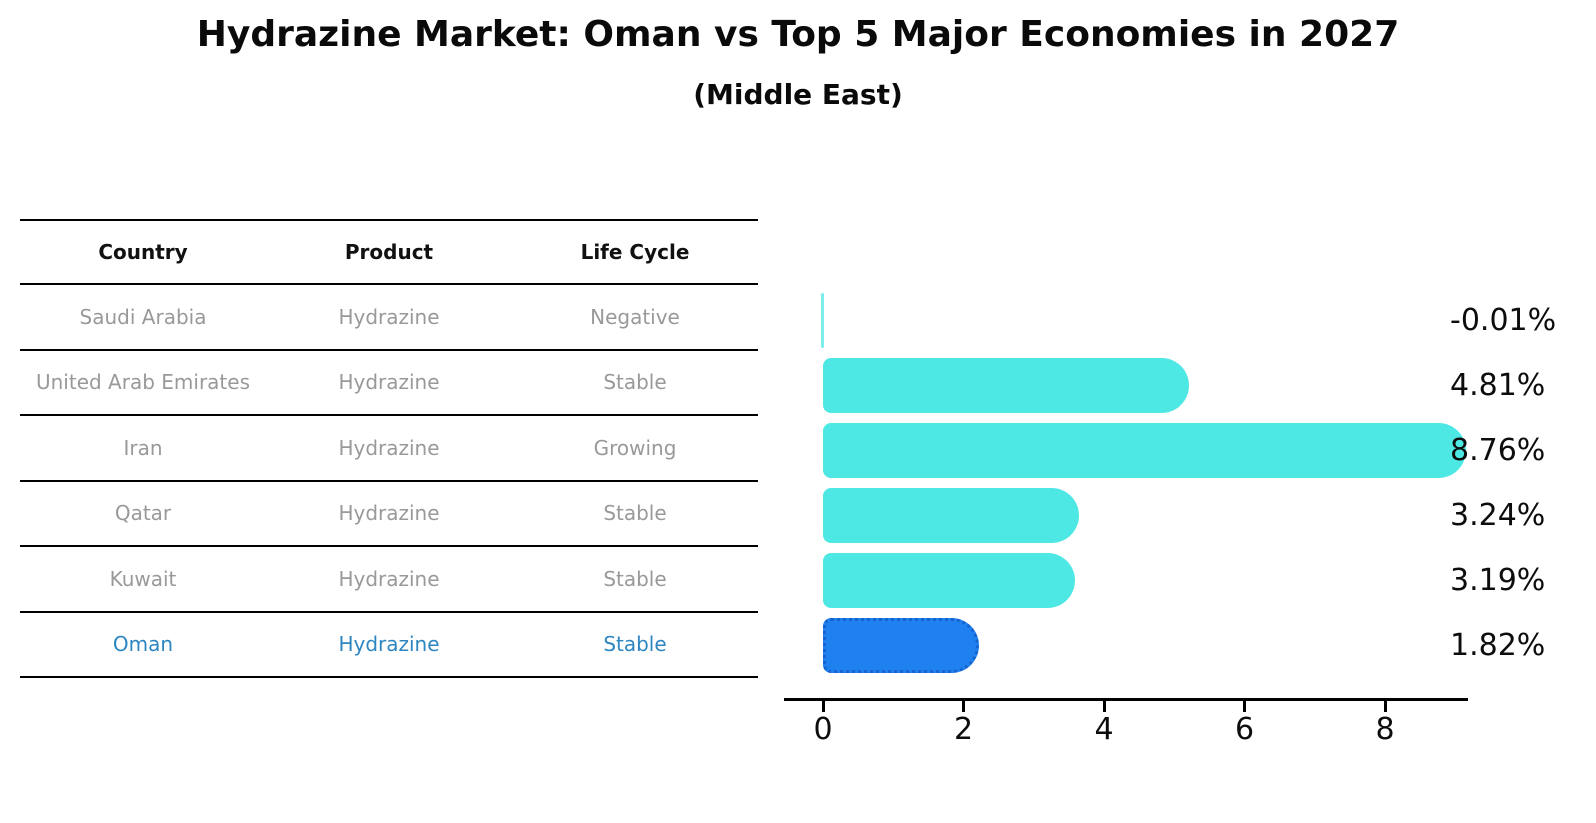 The image size is (1596, 823). Describe the element at coordinates (143, 252) in the screenshot. I see `table-header-country: Country` at that location.